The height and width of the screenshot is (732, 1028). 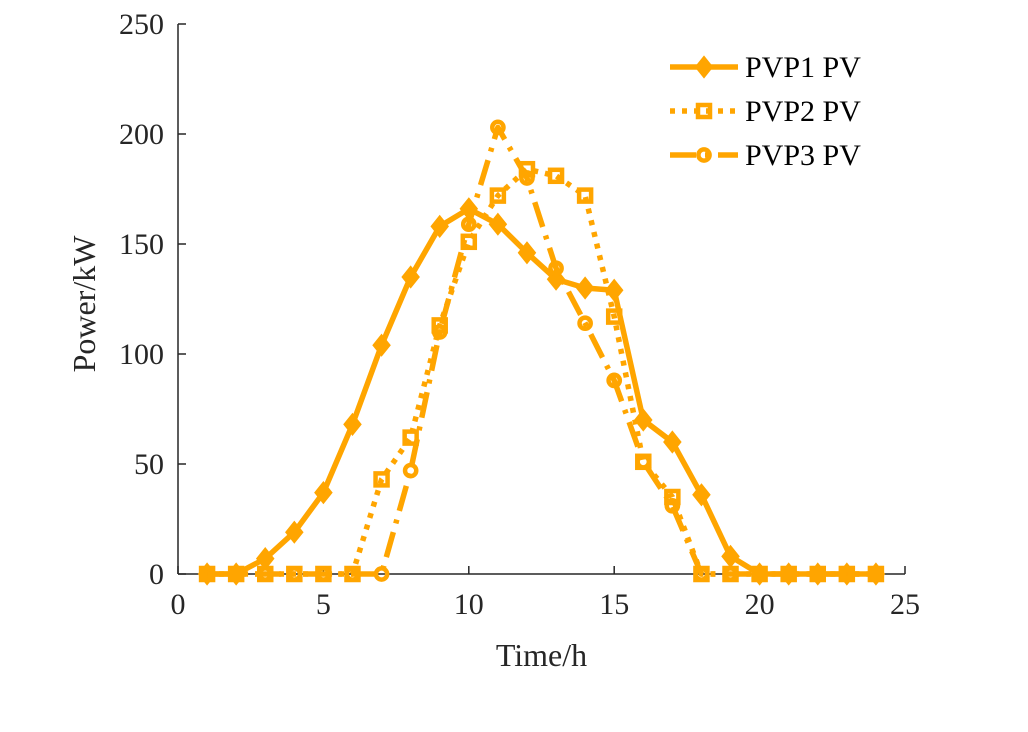 I want to click on y-tick-label: 200, so click(x=141, y=134).